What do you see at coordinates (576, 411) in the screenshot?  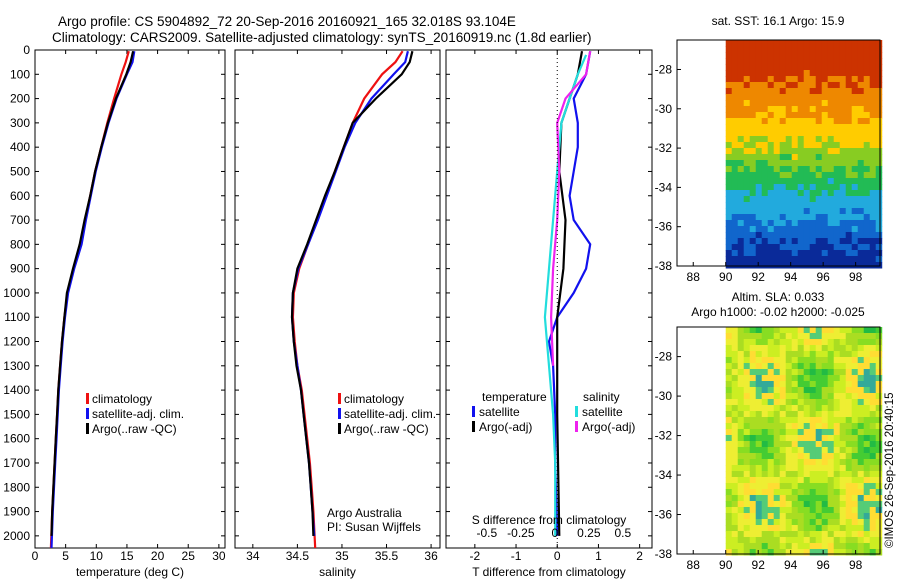 I see `legend-swatch` at bounding box center [576, 411].